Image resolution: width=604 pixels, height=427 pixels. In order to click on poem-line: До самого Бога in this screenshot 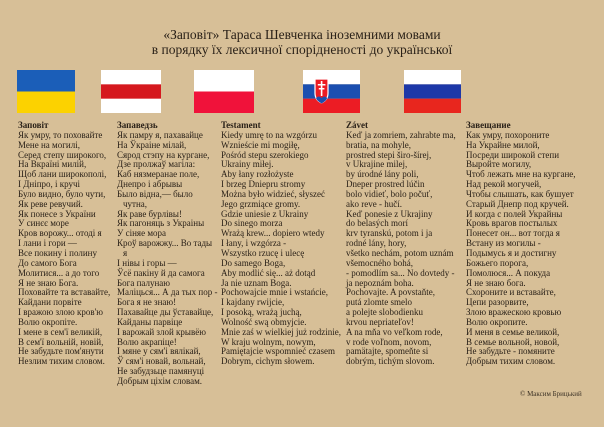, I will do `click(47, 262)`.